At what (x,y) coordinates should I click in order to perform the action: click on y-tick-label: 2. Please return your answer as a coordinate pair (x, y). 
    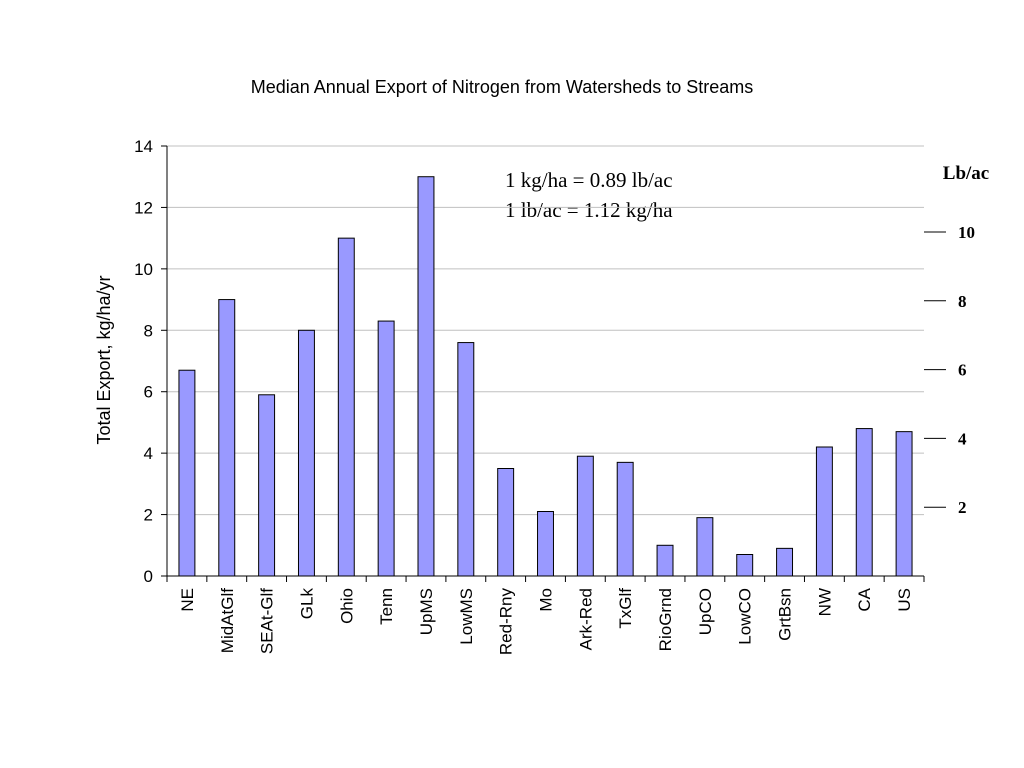
    Looking at the image, I should click on (148, 515).